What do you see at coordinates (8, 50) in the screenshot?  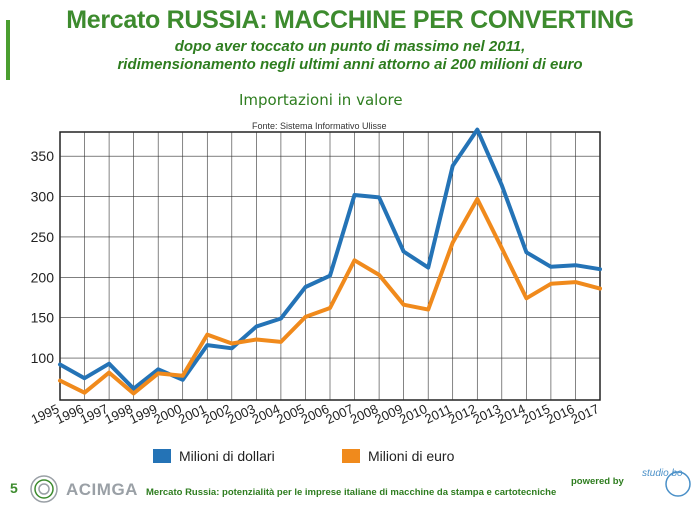 I see `accent-bar` at bounding box center [8, 50].